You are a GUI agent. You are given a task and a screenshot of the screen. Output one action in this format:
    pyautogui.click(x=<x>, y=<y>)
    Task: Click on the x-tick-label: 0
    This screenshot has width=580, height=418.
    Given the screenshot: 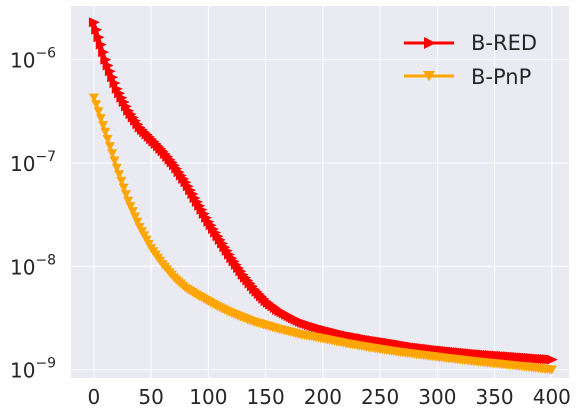 What is the action you would take?
    pyautogui.click(x=94, y=397)
    